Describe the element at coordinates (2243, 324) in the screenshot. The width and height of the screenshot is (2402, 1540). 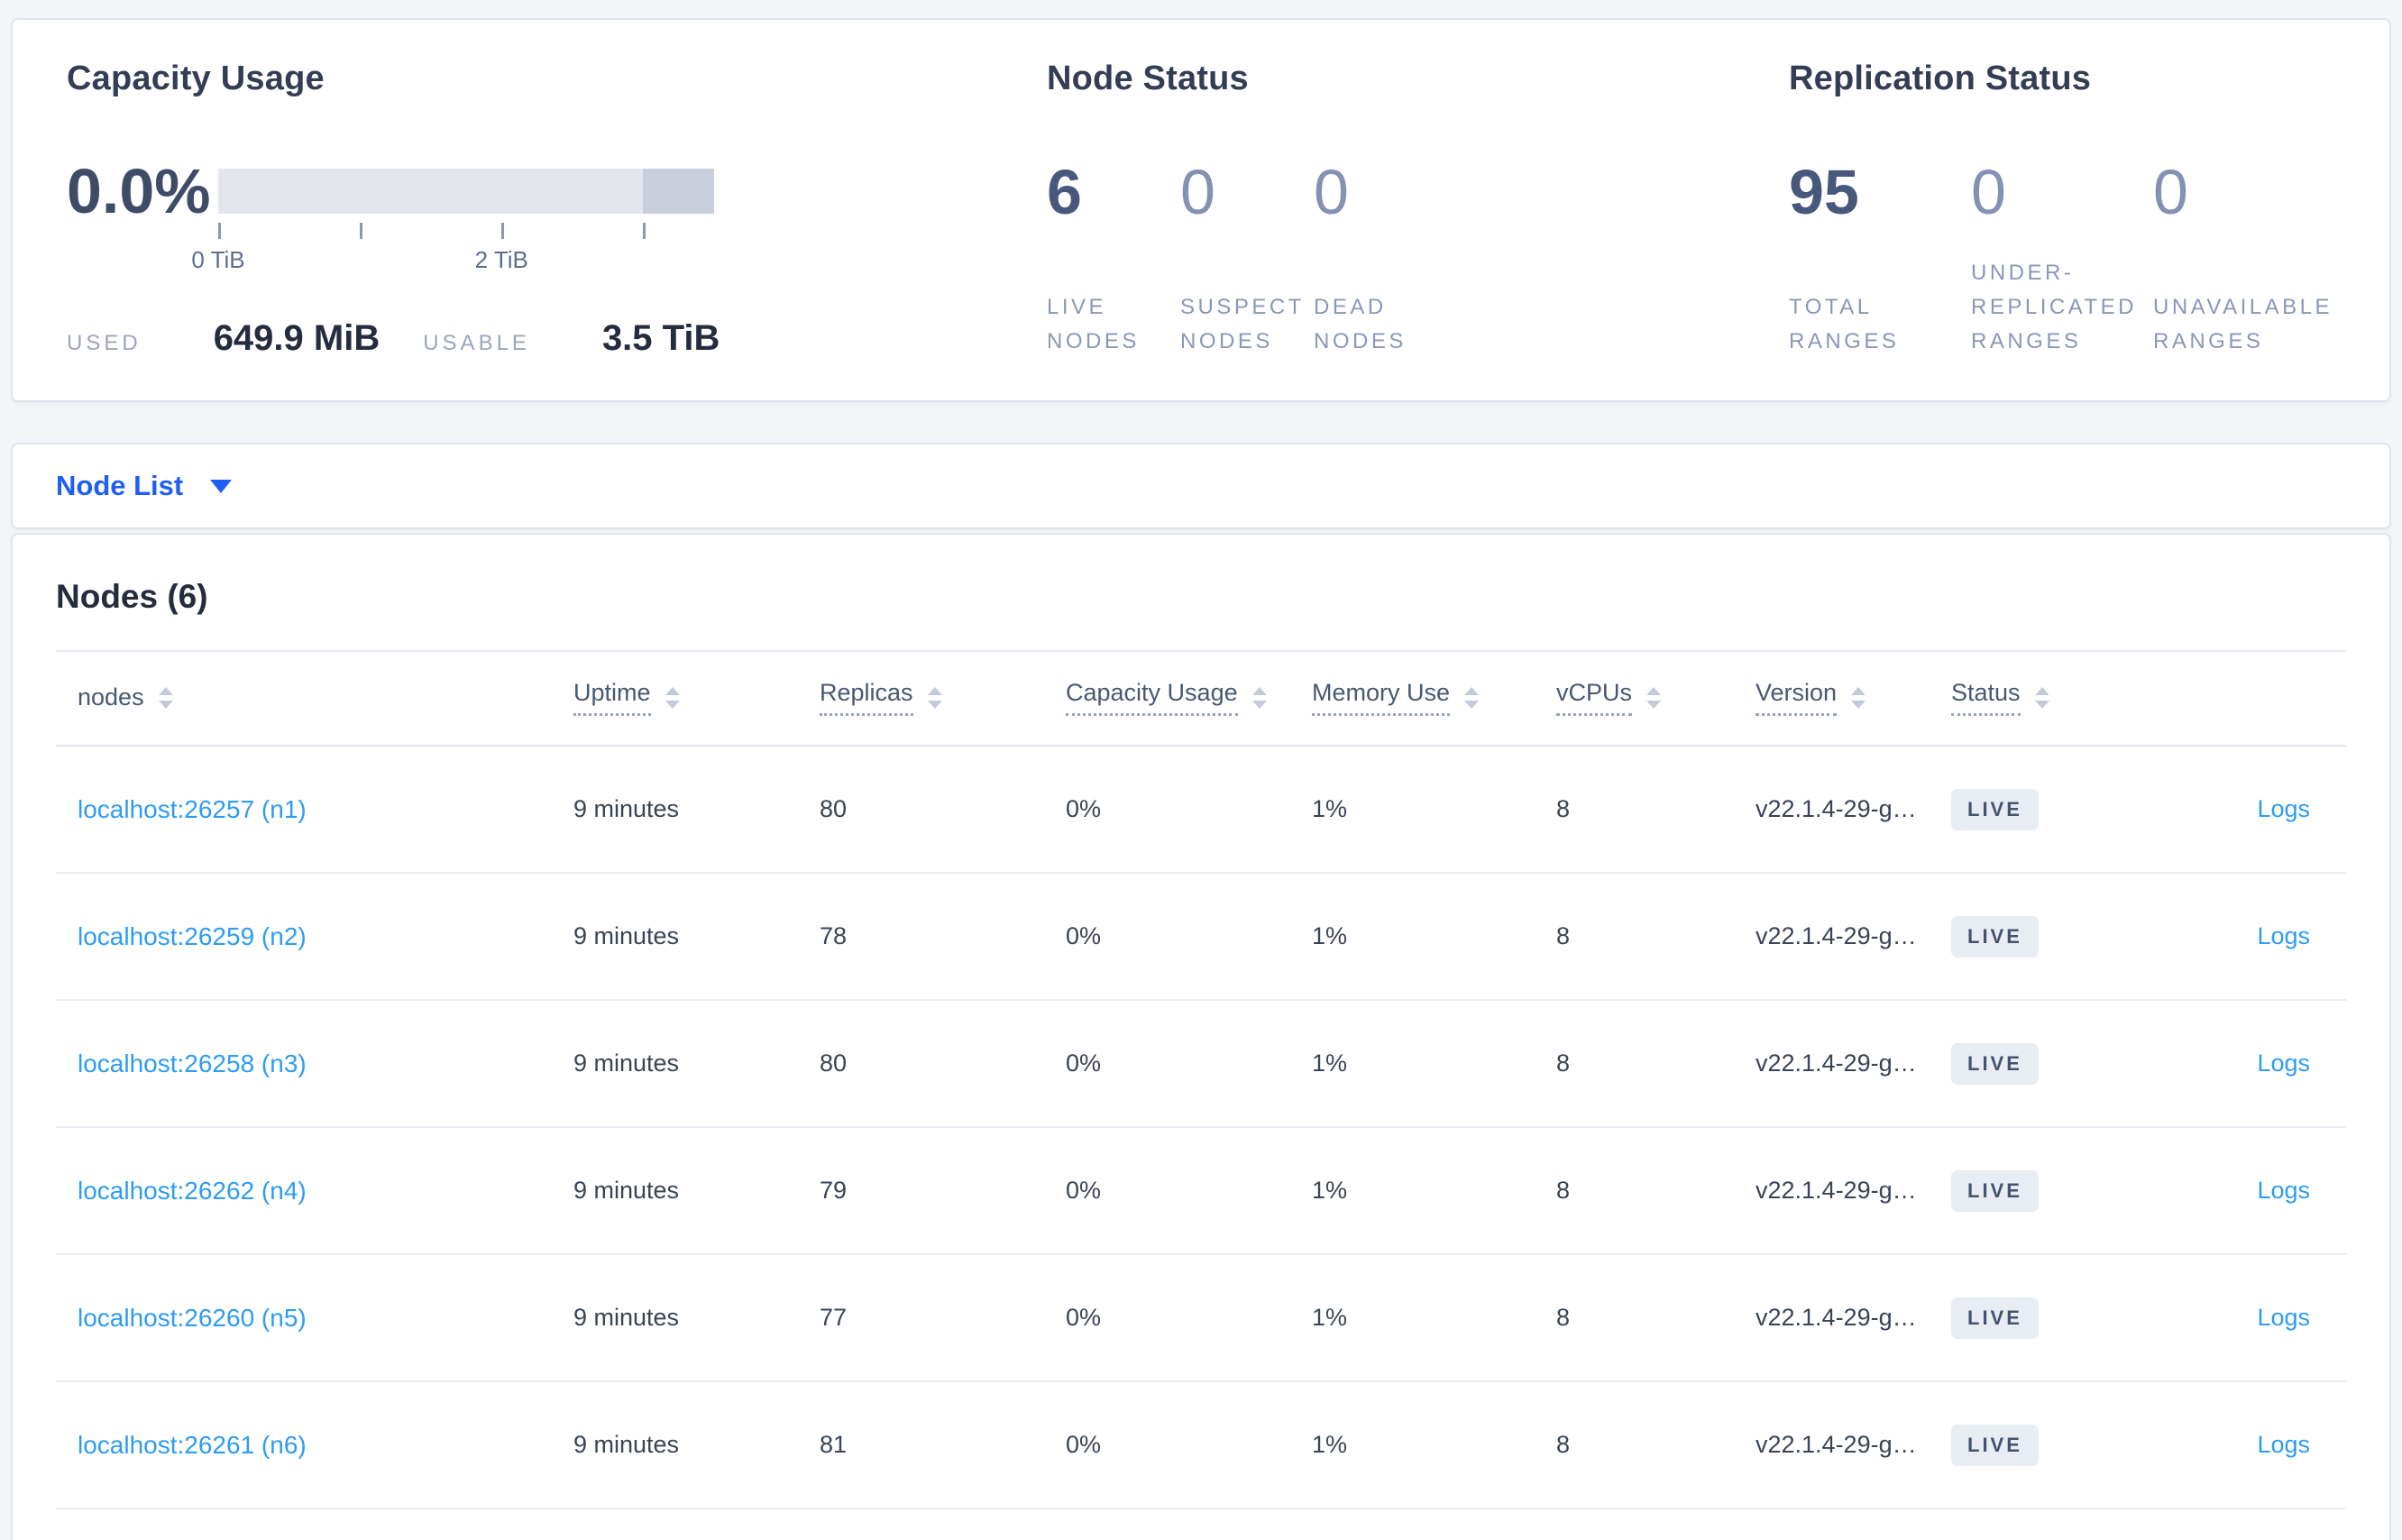
I see `unavailable-ranges-label: UNAVAILABLE RANGES` at that location.